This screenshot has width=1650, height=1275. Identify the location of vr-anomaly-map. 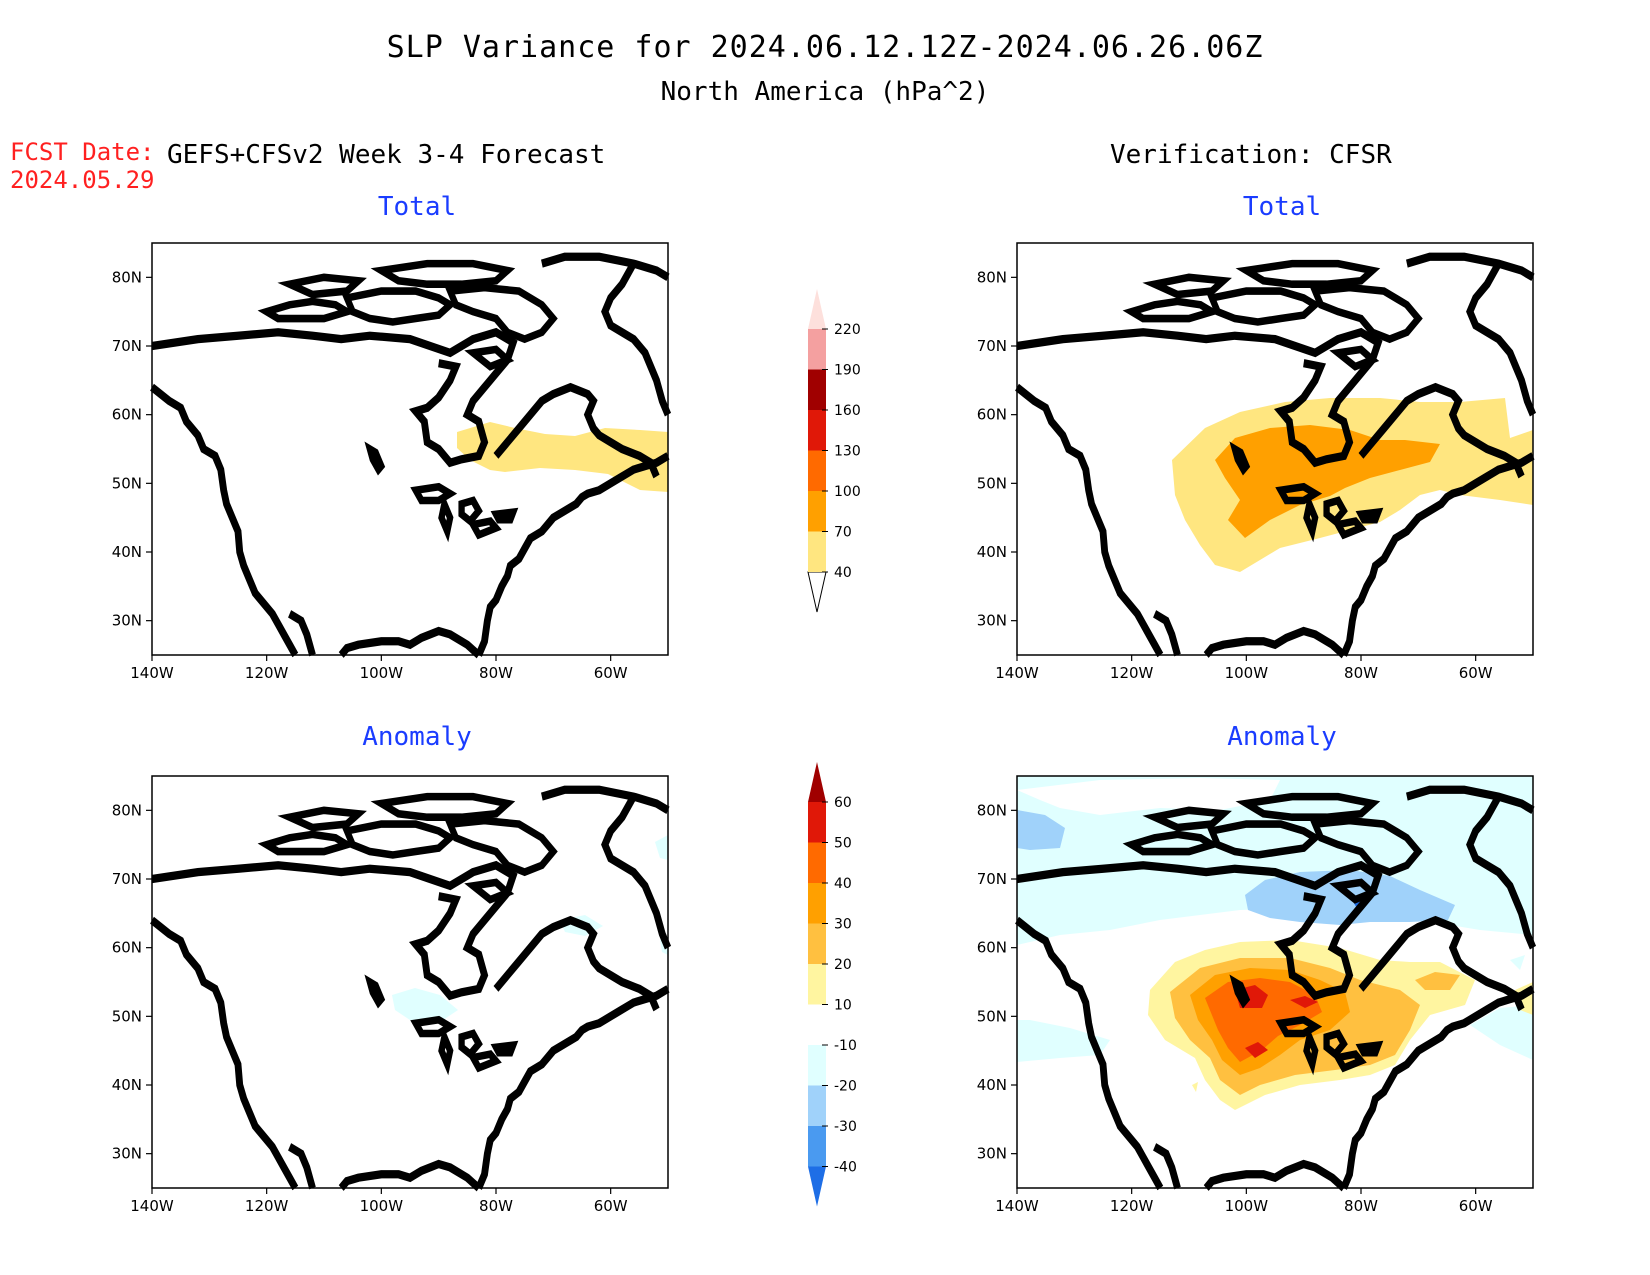
(1275, 981).